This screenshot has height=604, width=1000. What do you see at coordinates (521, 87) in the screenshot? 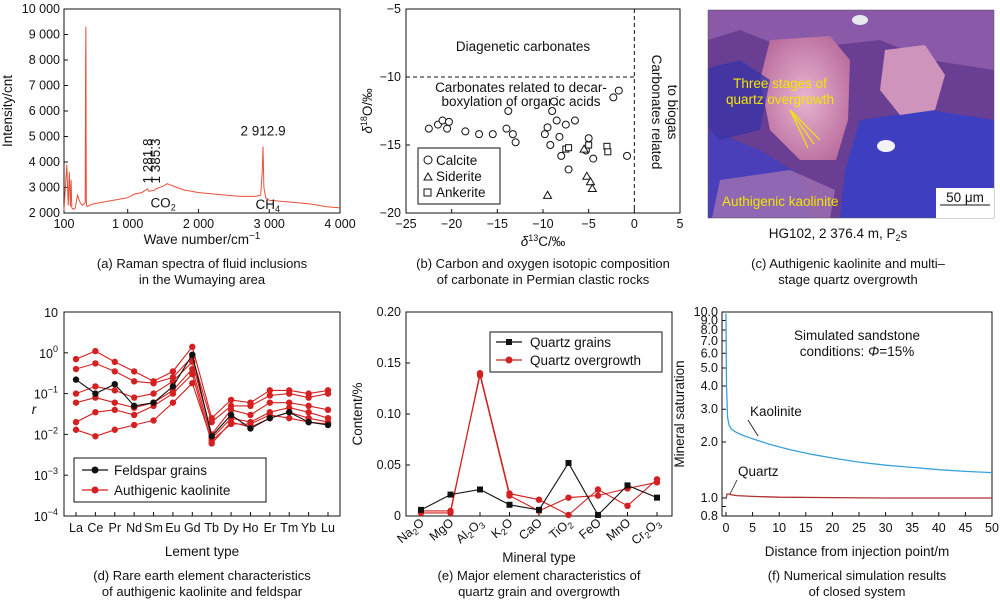
I see `panel-b-region-decarb-line1: Carbonates related to decar-` at bounding box center [521, 87].